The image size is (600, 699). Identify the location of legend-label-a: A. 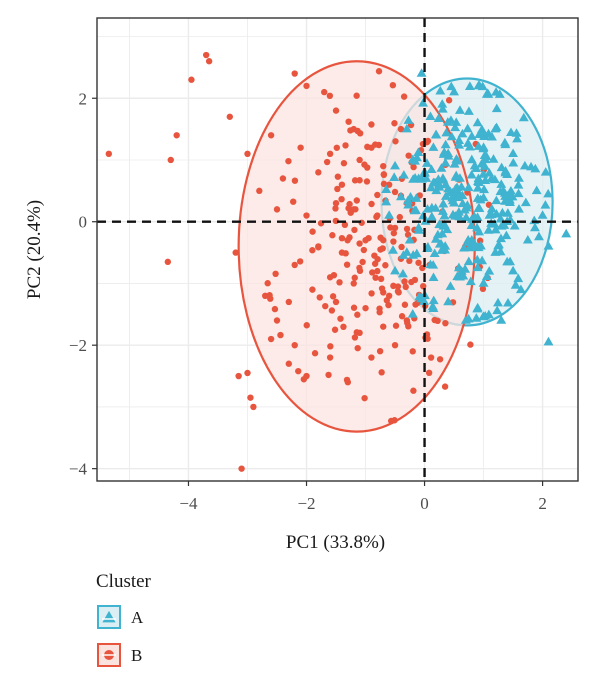
(137, 617).